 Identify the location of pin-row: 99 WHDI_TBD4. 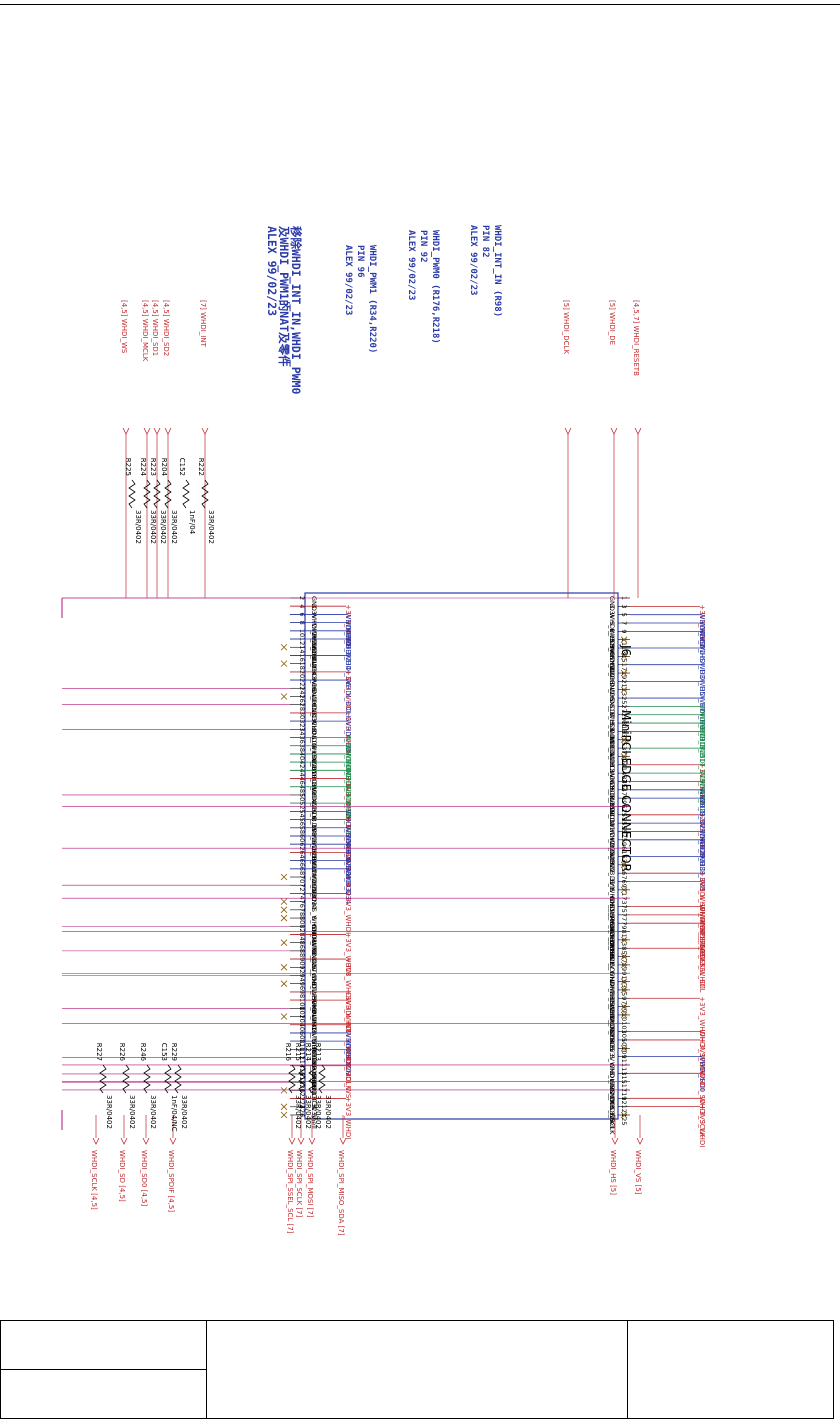
(619, 1023).